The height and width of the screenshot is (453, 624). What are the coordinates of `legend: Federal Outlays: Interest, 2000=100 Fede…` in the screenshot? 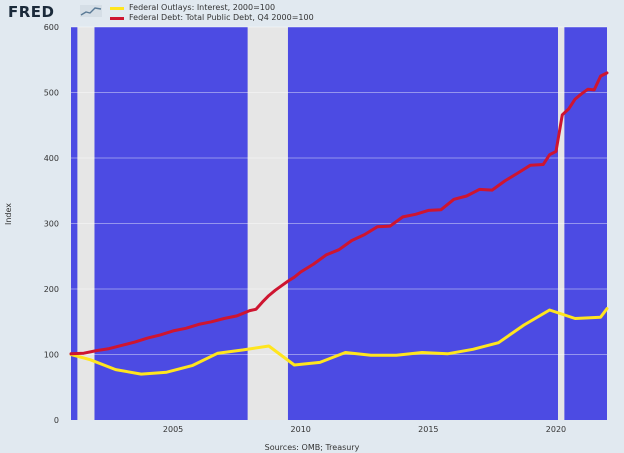 It's located at (212, 13).